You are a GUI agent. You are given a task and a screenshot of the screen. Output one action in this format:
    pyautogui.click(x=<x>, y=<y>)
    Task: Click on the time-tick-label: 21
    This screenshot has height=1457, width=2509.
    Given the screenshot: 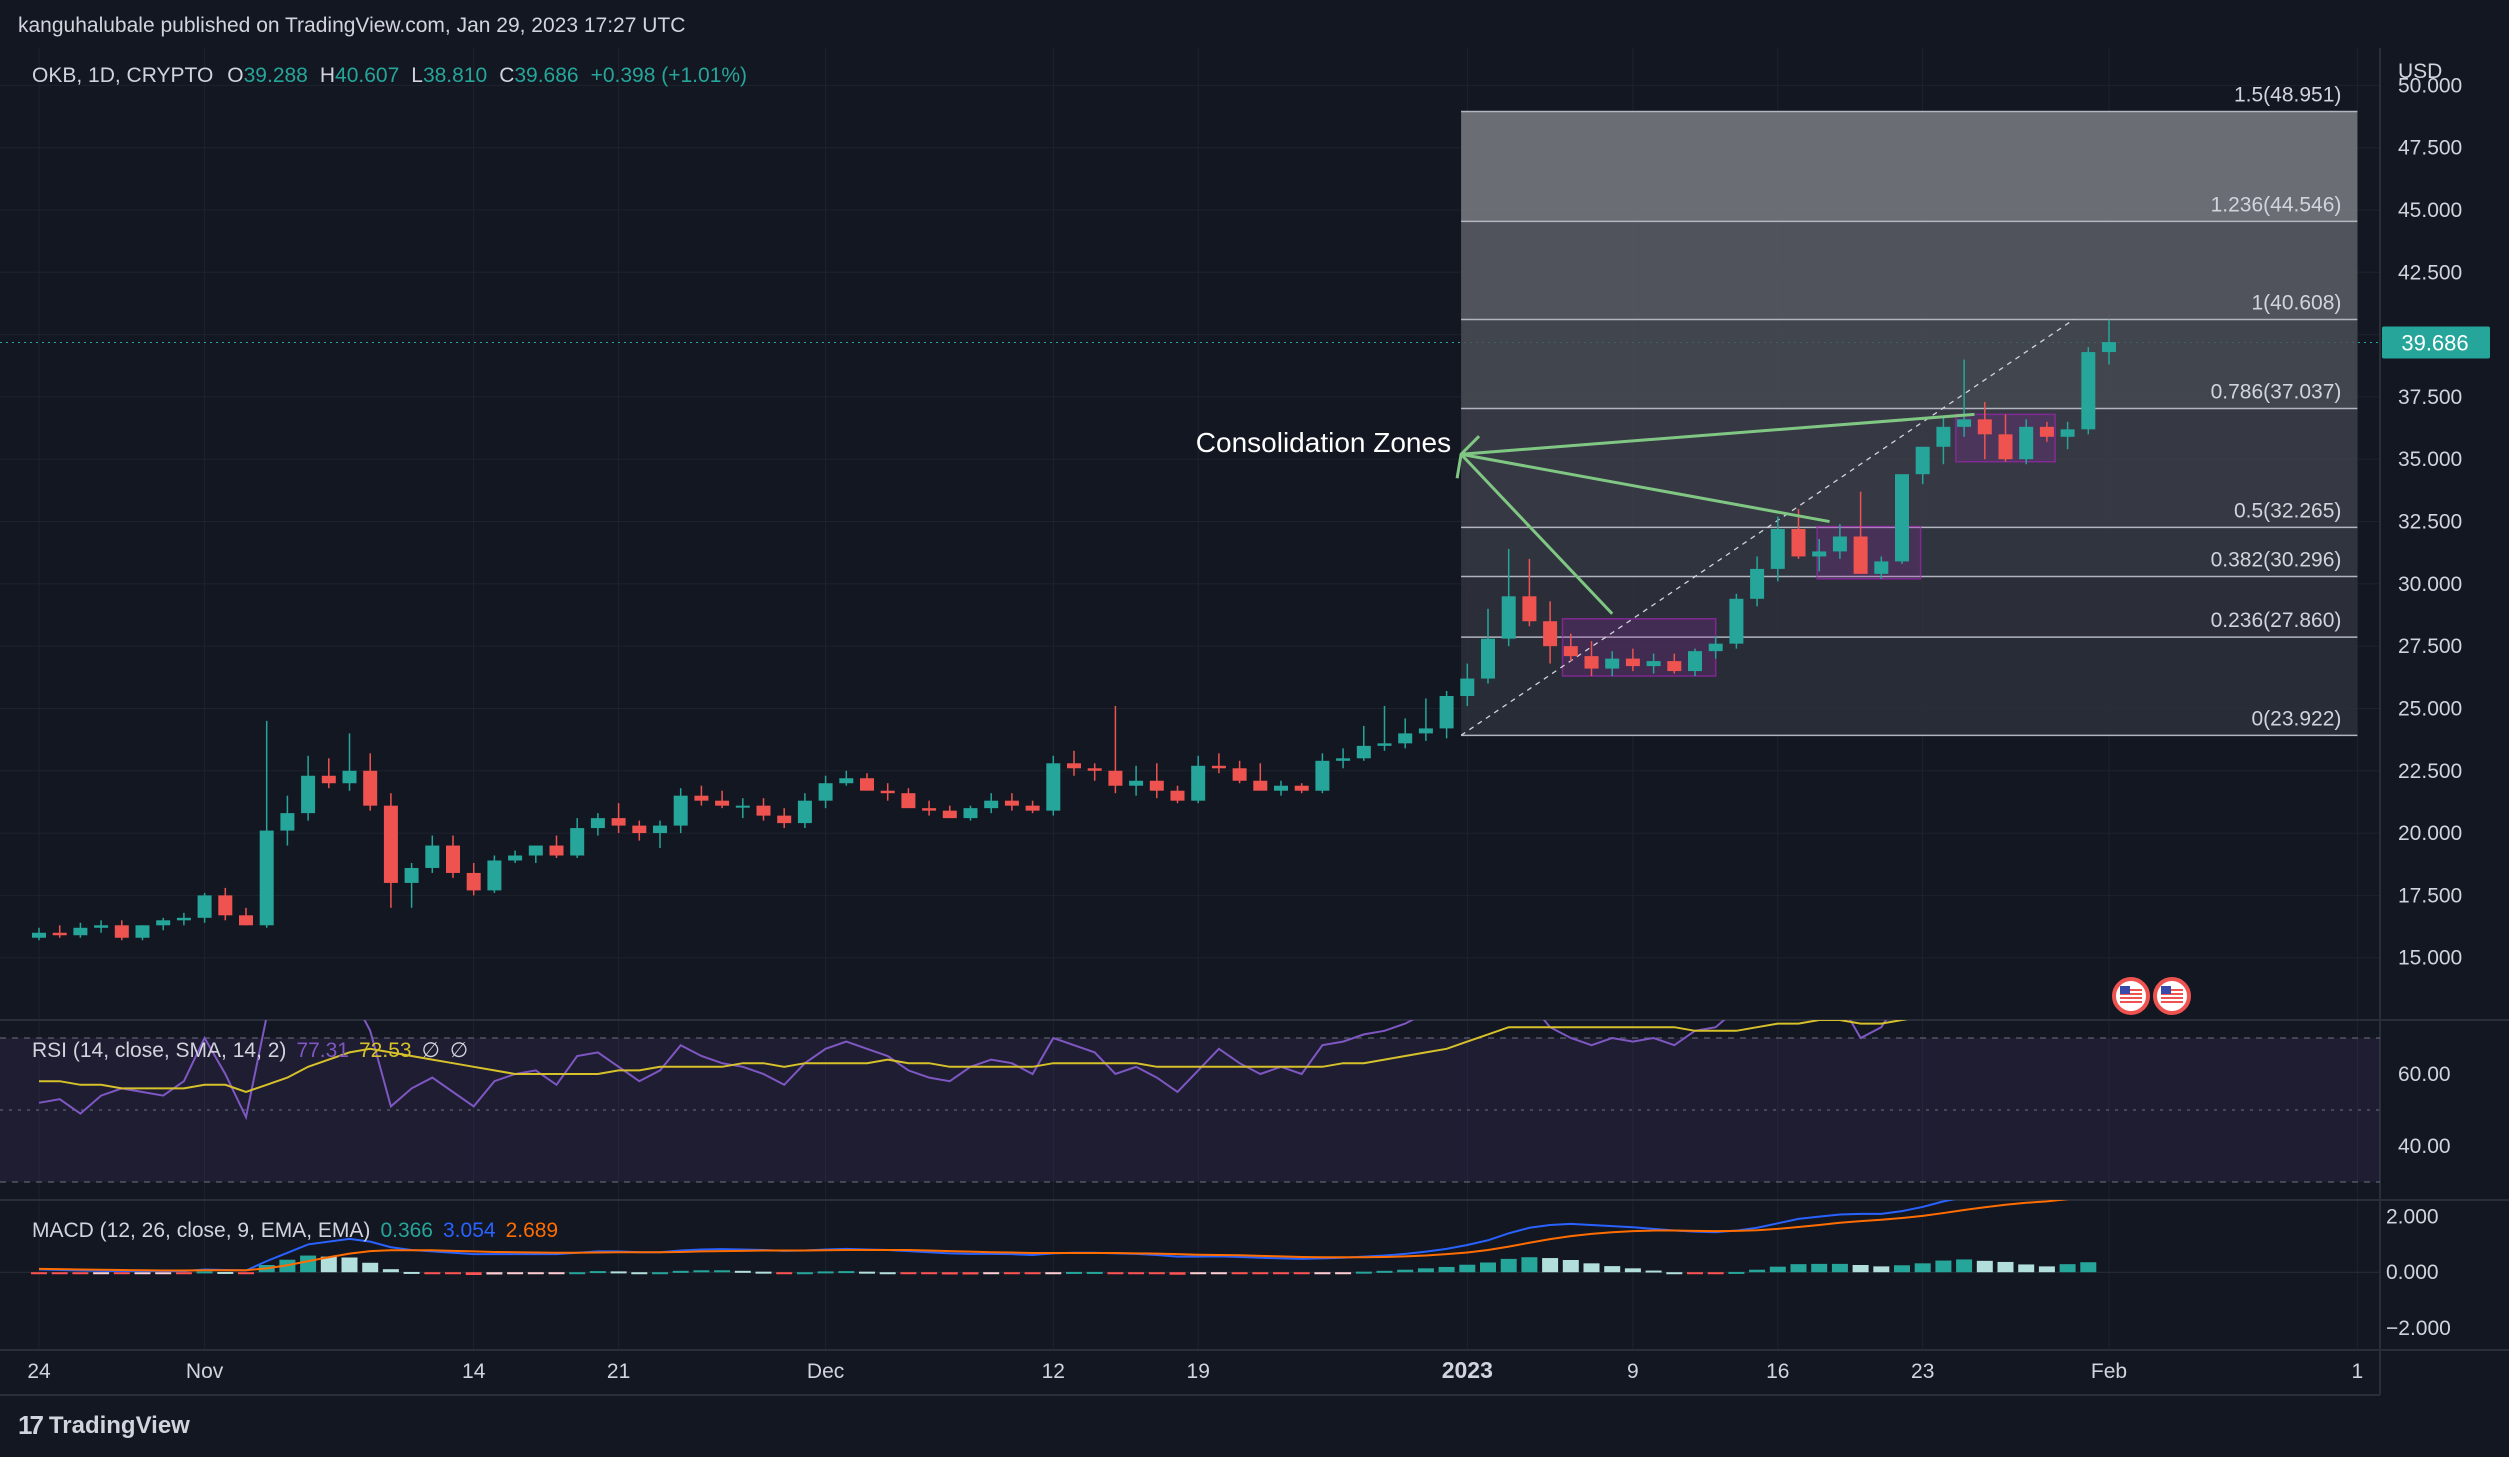 What is the action you would take?
    pyautogui.click(x=618, y=1371)
    